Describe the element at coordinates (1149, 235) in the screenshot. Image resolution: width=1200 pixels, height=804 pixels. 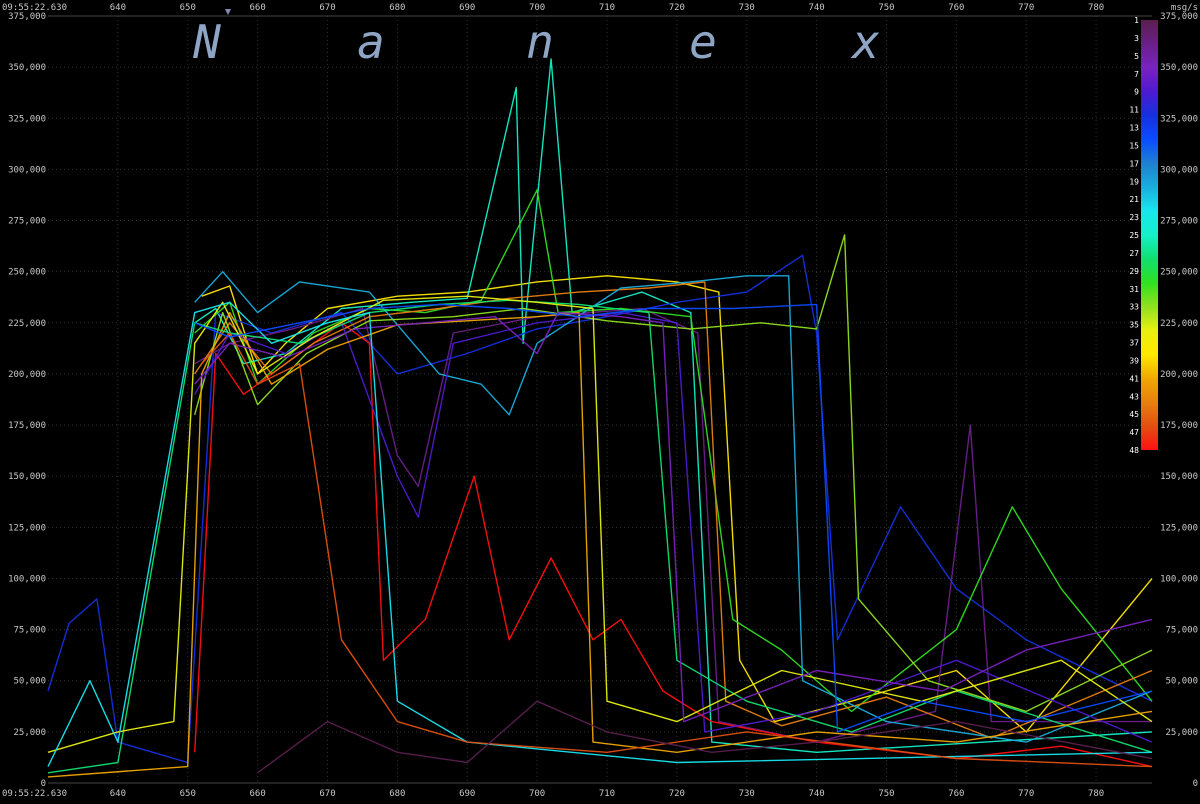
I see `color-scale-bar` at that location.